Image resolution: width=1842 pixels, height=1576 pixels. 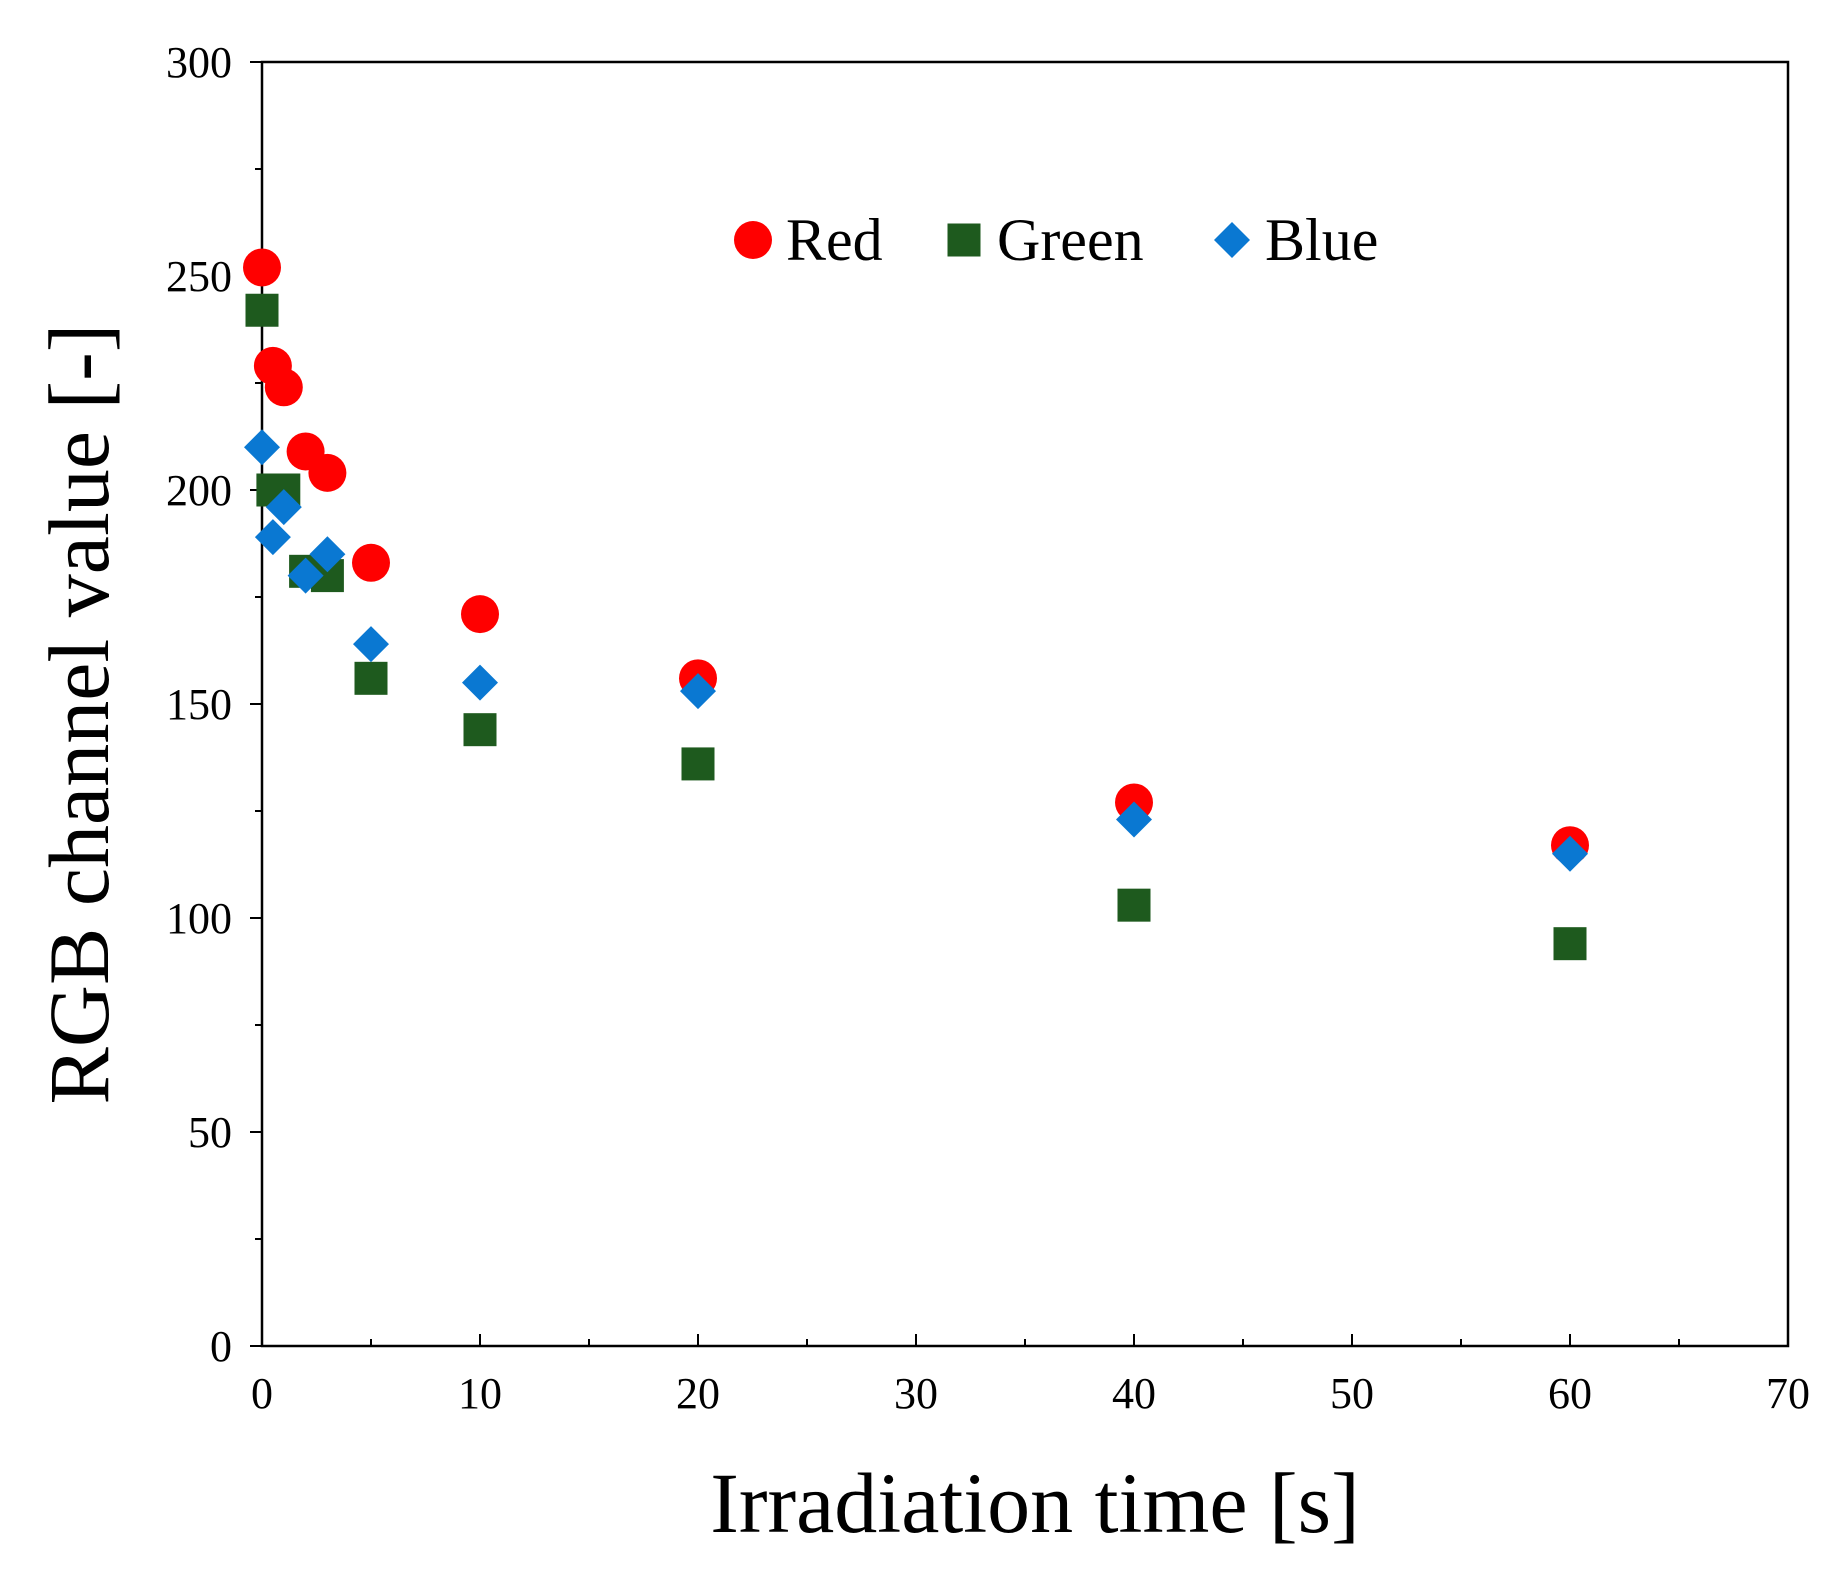 I want to click on y-tick-label: 250, so click(x=199, y=276).